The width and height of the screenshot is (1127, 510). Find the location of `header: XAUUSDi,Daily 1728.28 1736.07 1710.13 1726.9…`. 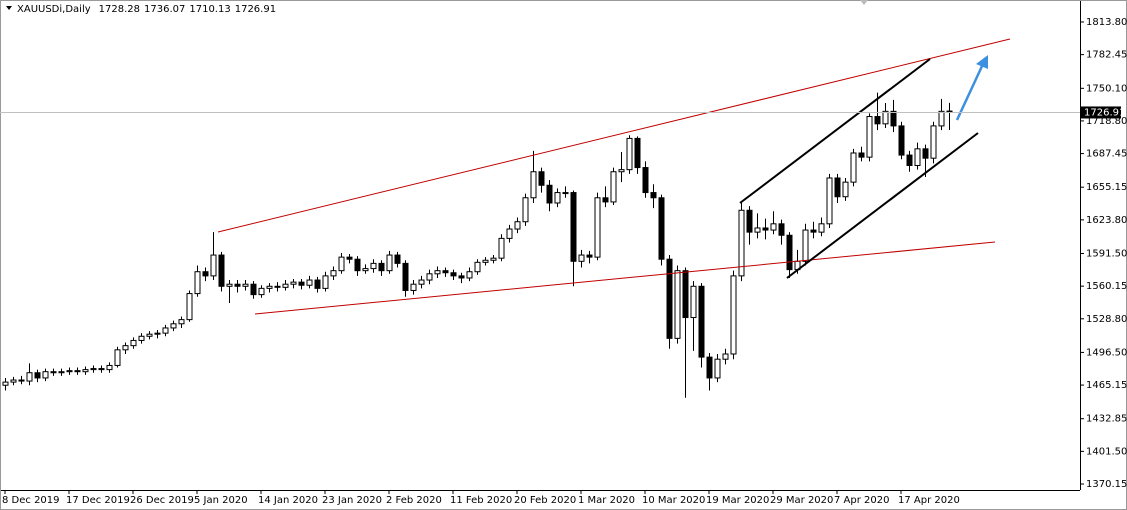

header: XAUUSDi,Daily 1728.28 1736.07 1710.13 1726.9… is located at coordinates (146, 9).